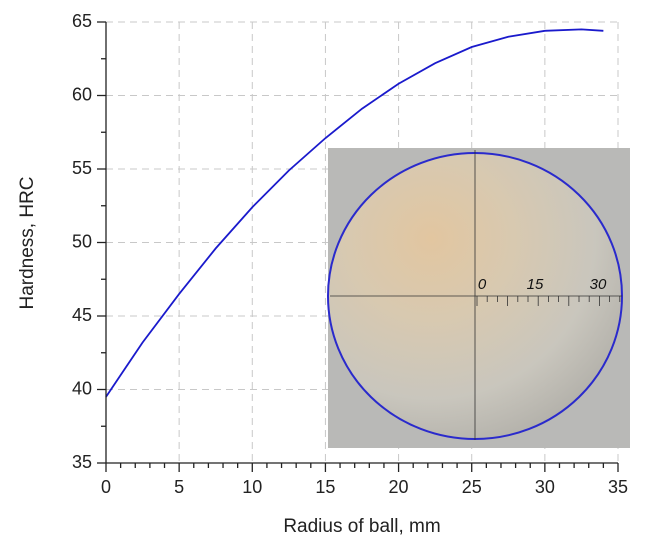  I want to click on y-tick-label: 45, so click(82, 315).